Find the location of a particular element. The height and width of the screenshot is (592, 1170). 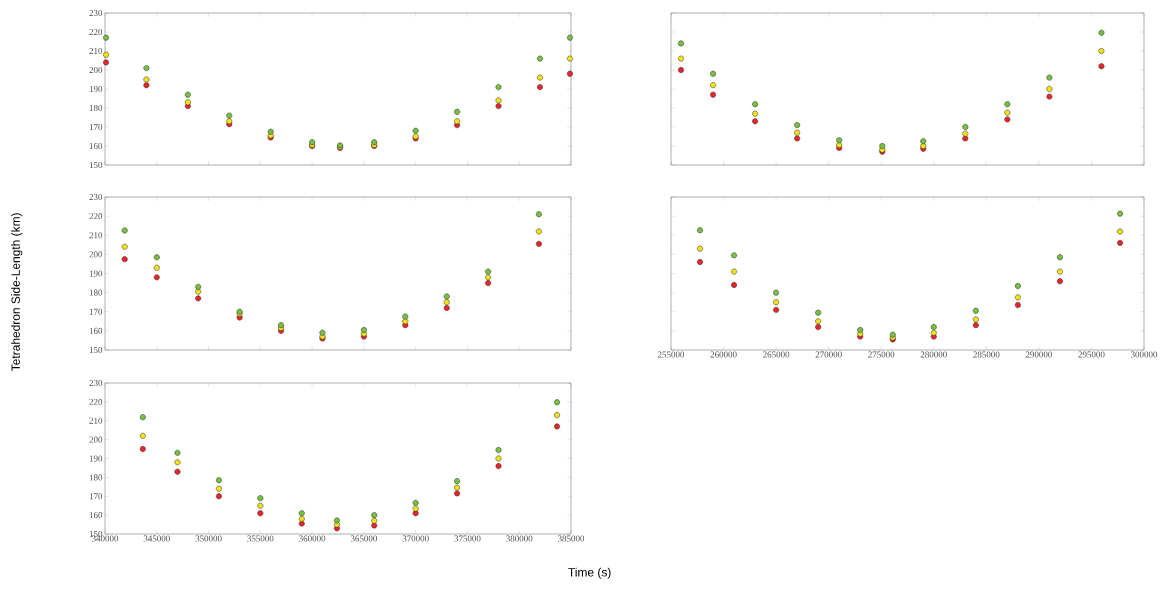

x-tick-label: 375000 is located at coordinates (467, 538).